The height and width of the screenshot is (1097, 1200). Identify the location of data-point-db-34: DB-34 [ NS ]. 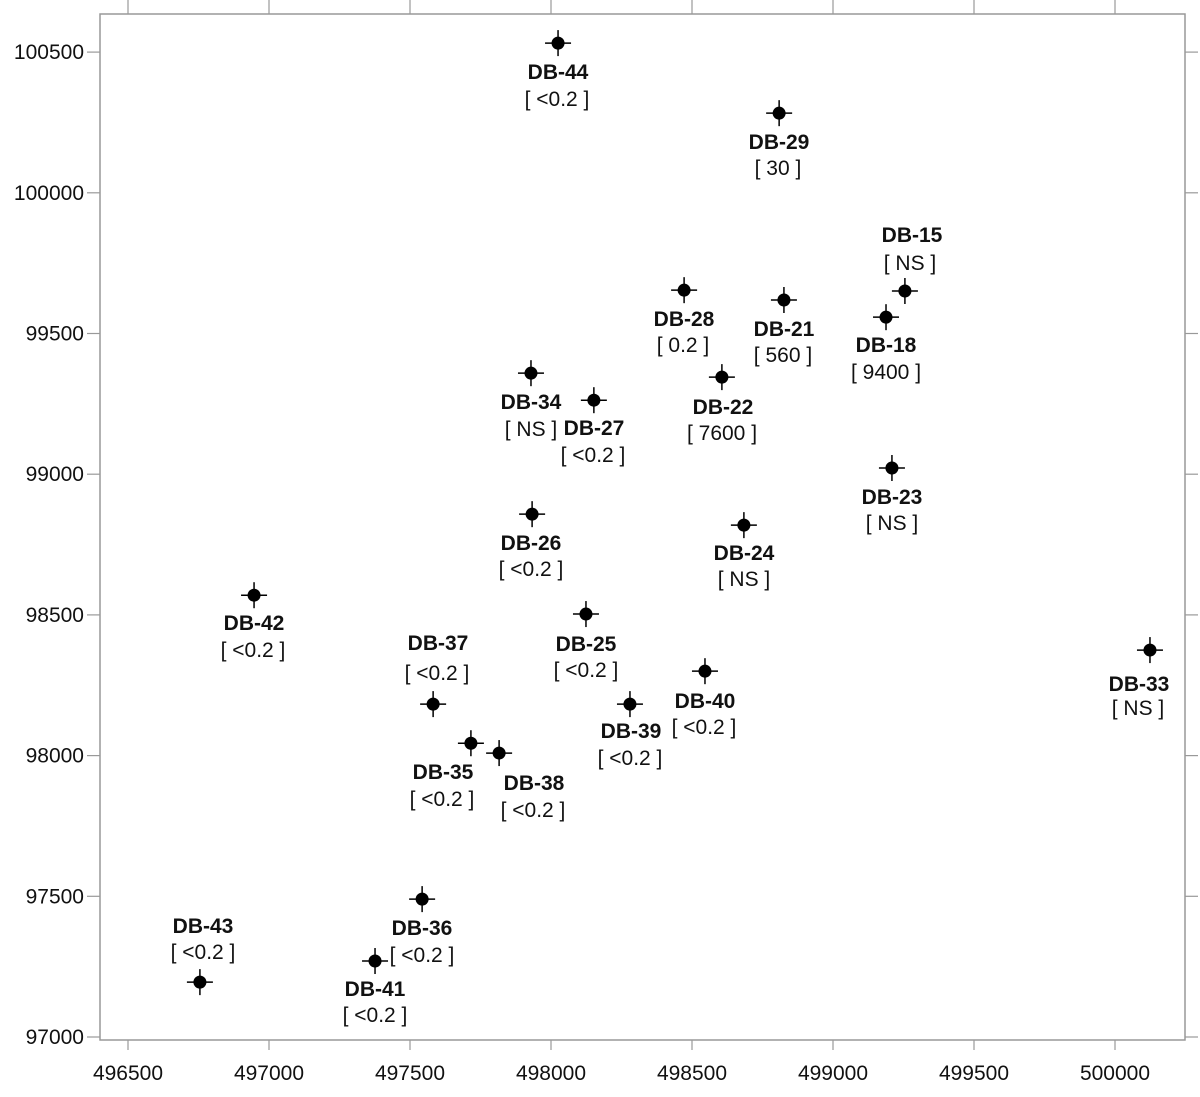
(531, 400).